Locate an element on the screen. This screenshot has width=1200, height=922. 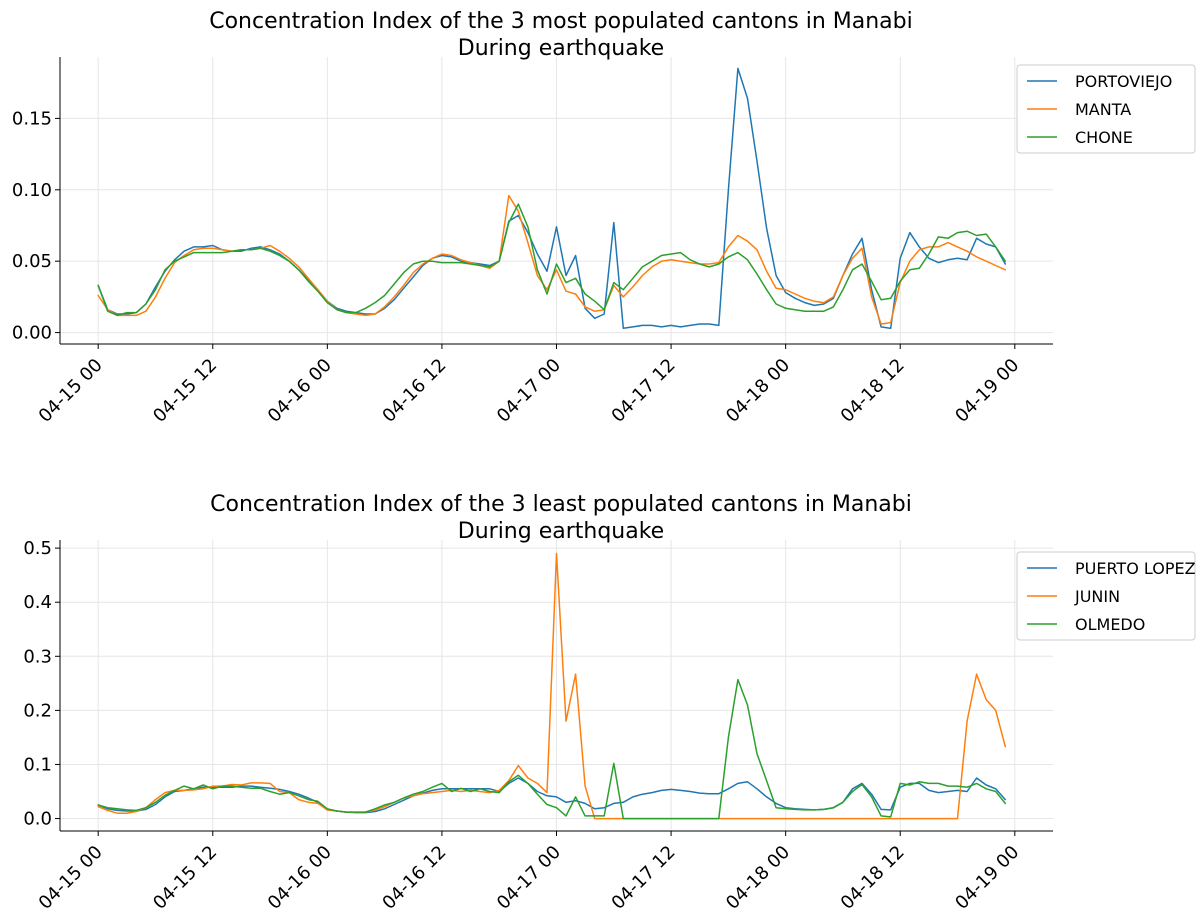
y-tick-label: 0.5 is located at coordinates (37, 548).